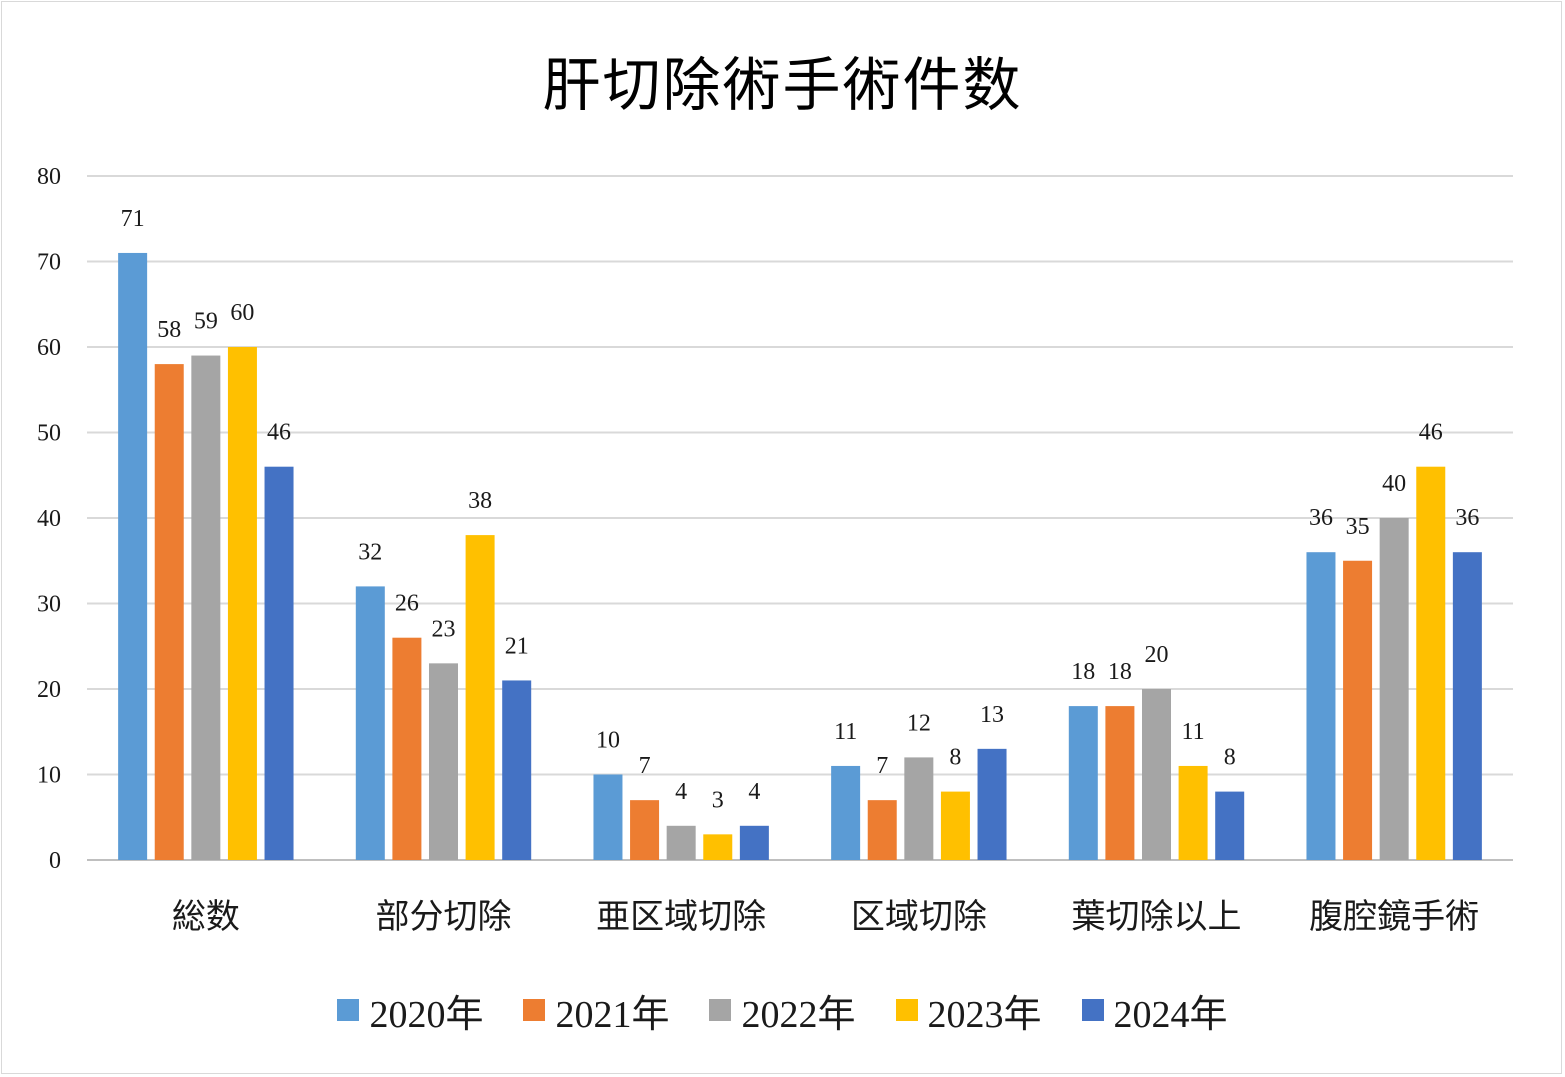 Image resolution: width=1565 pixels, height=1077 pixels. What do you see at coordinates (55, 861) in the screenshot?
I see `y-tick-label: 0` at bounding box center [55, 861].